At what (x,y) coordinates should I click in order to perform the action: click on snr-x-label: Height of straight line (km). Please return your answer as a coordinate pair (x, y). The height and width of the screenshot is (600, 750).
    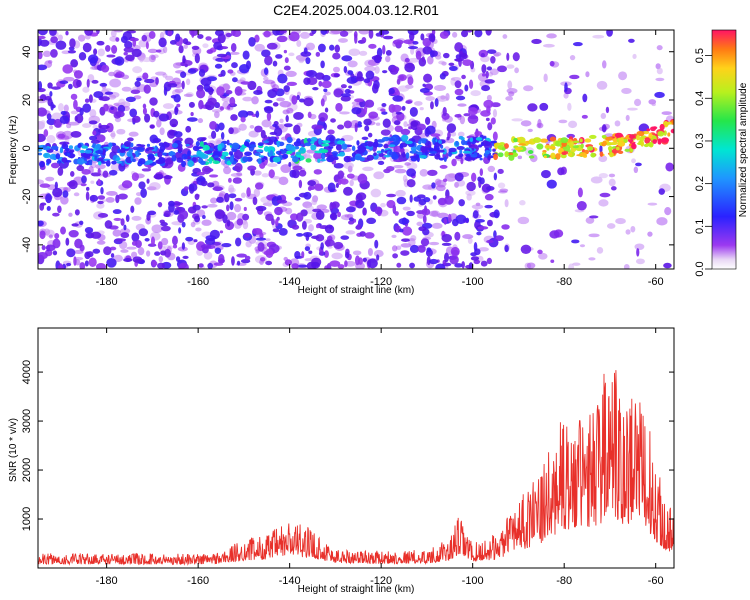
    Looking at the image, I should click on (356, 589).